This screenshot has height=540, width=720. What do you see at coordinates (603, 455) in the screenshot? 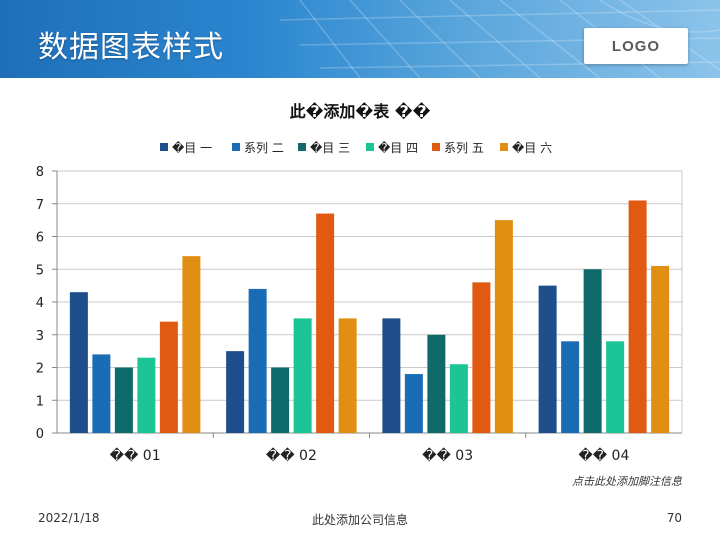
I see `x-tick-label: �� 04` at bounding box center [603, 455].